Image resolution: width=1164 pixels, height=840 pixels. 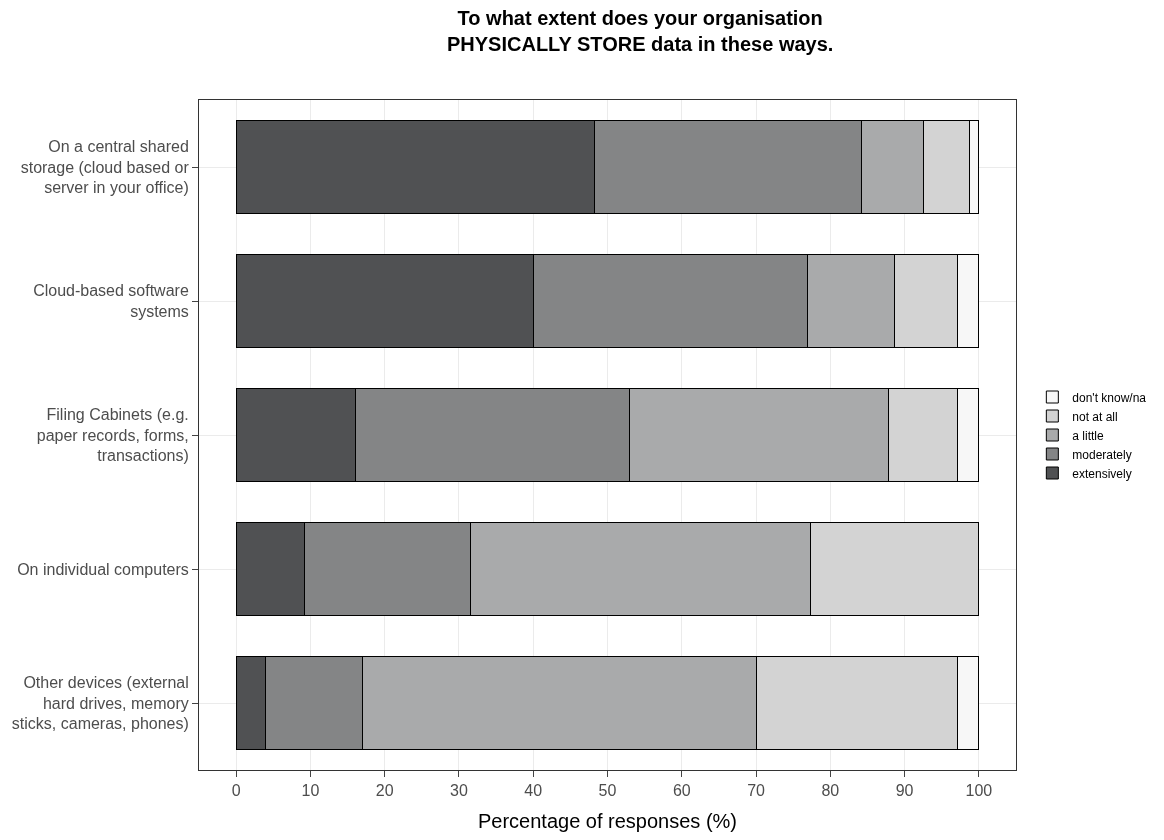 What do you see at coordinates (1109, 397) in the screenshot?
I see `legend-label: don't know/na` at bounding box center [1109, 397].